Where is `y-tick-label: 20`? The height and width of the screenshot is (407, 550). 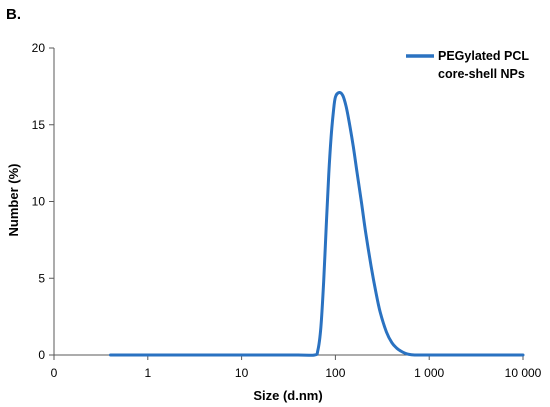
y-tick-label: 20 is located at coordinates (39, 48).